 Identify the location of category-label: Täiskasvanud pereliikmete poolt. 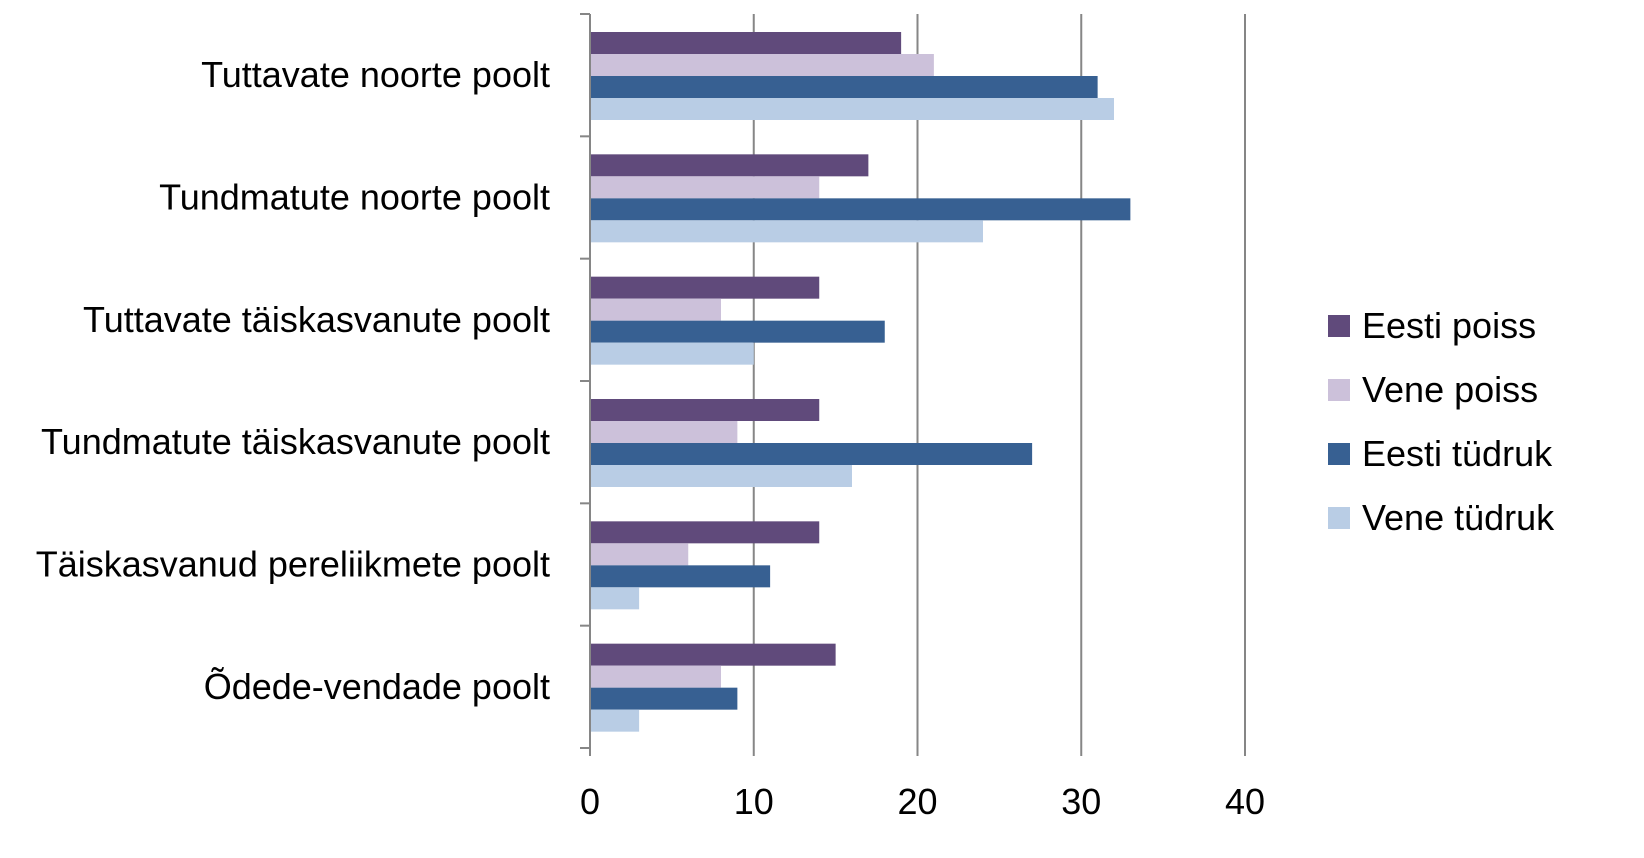
(293, 564).